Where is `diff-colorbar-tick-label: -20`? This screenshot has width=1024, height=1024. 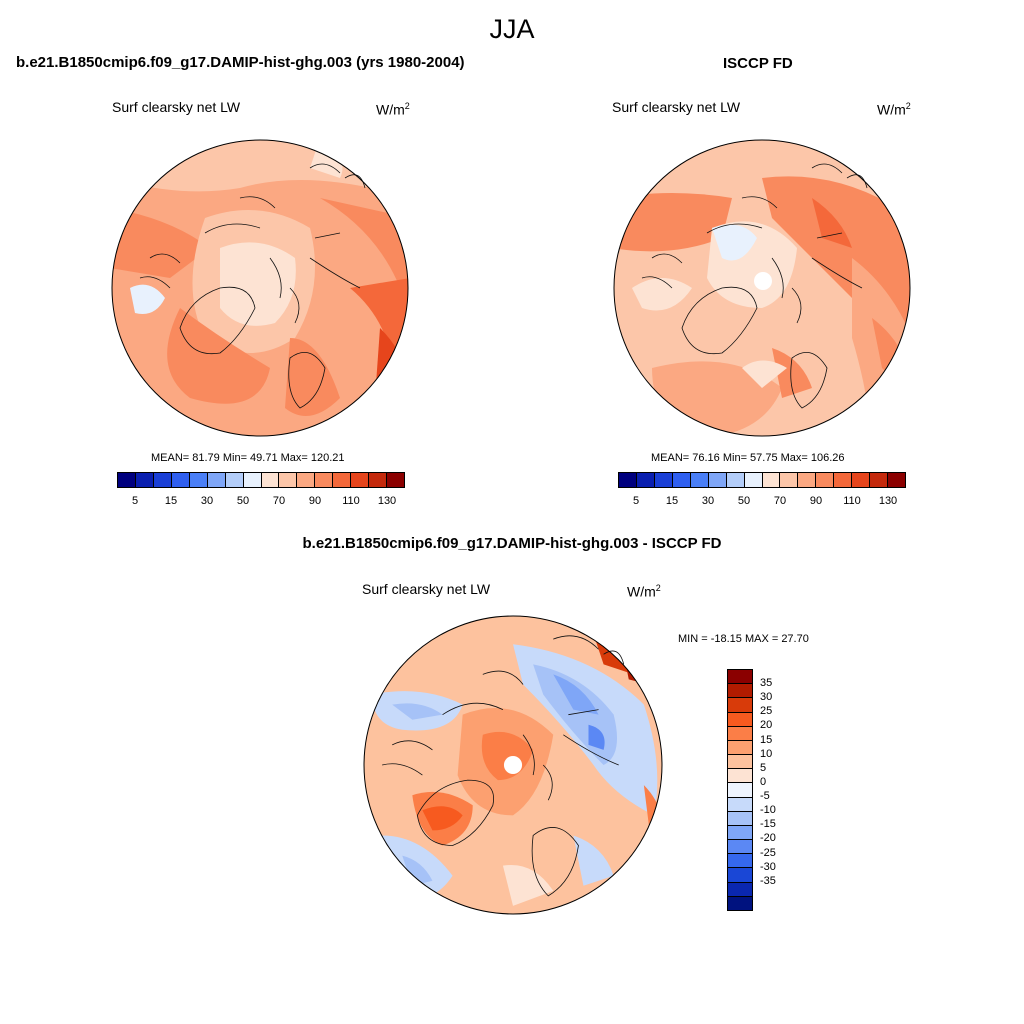 diff-colorbar-tick-label: -20 is located at coordinates (768, 838).